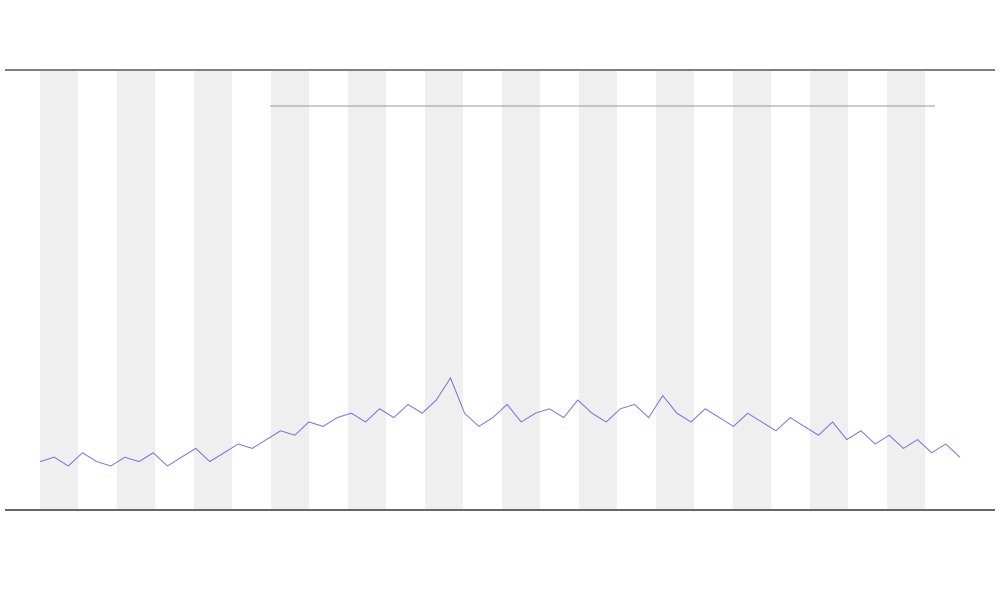 The width and height of the screenshot is (1000, 600). I want to click on data-line, so click(500, 421).